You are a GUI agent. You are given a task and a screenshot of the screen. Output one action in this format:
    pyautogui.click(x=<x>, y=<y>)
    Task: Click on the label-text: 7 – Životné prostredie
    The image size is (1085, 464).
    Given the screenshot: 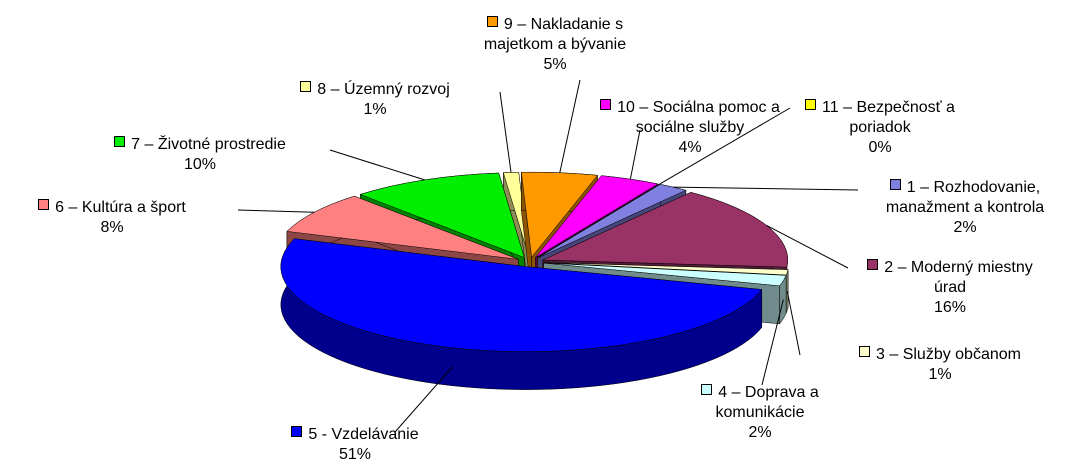 What is the action you would take?
    pyautogui.click(x=200, y=145)
    